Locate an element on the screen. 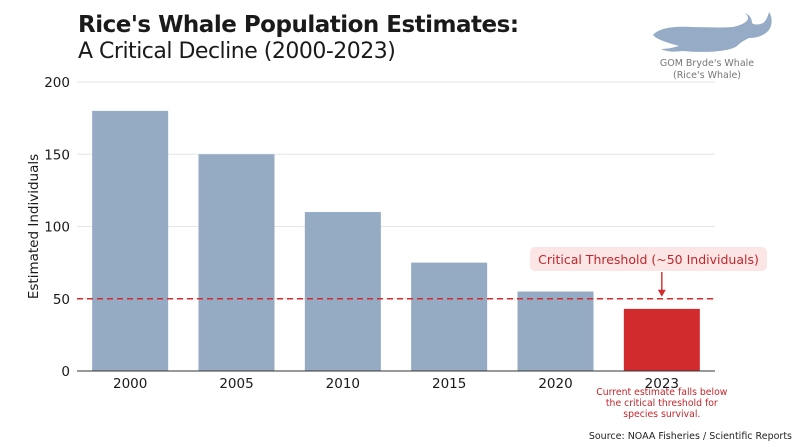  chart-subtitle: A Critical Decline (2000-2023) is located at coordinates (237, 51).